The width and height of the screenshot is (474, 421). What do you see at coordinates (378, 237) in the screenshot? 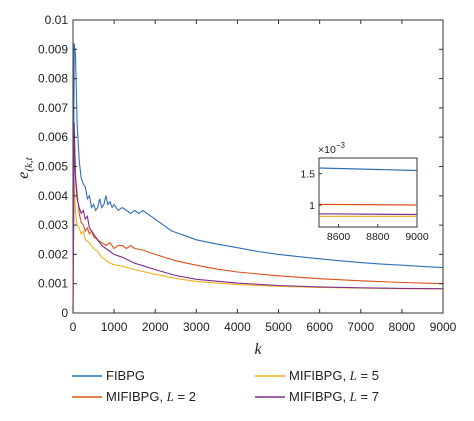
I see `inset-x-tick-label: 8800` at bounding box center [378, 237].